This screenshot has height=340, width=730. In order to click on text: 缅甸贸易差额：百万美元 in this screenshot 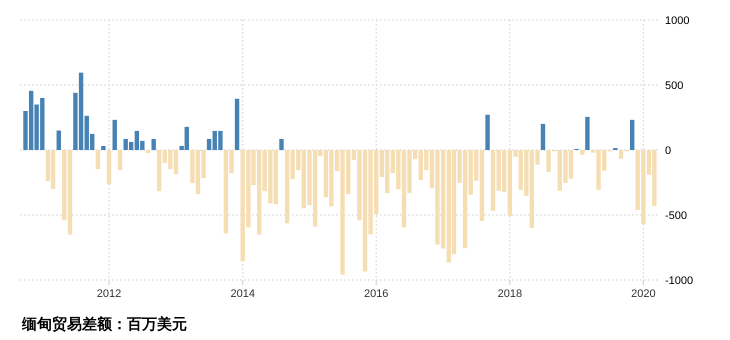, I will do `click(104, 324)`.